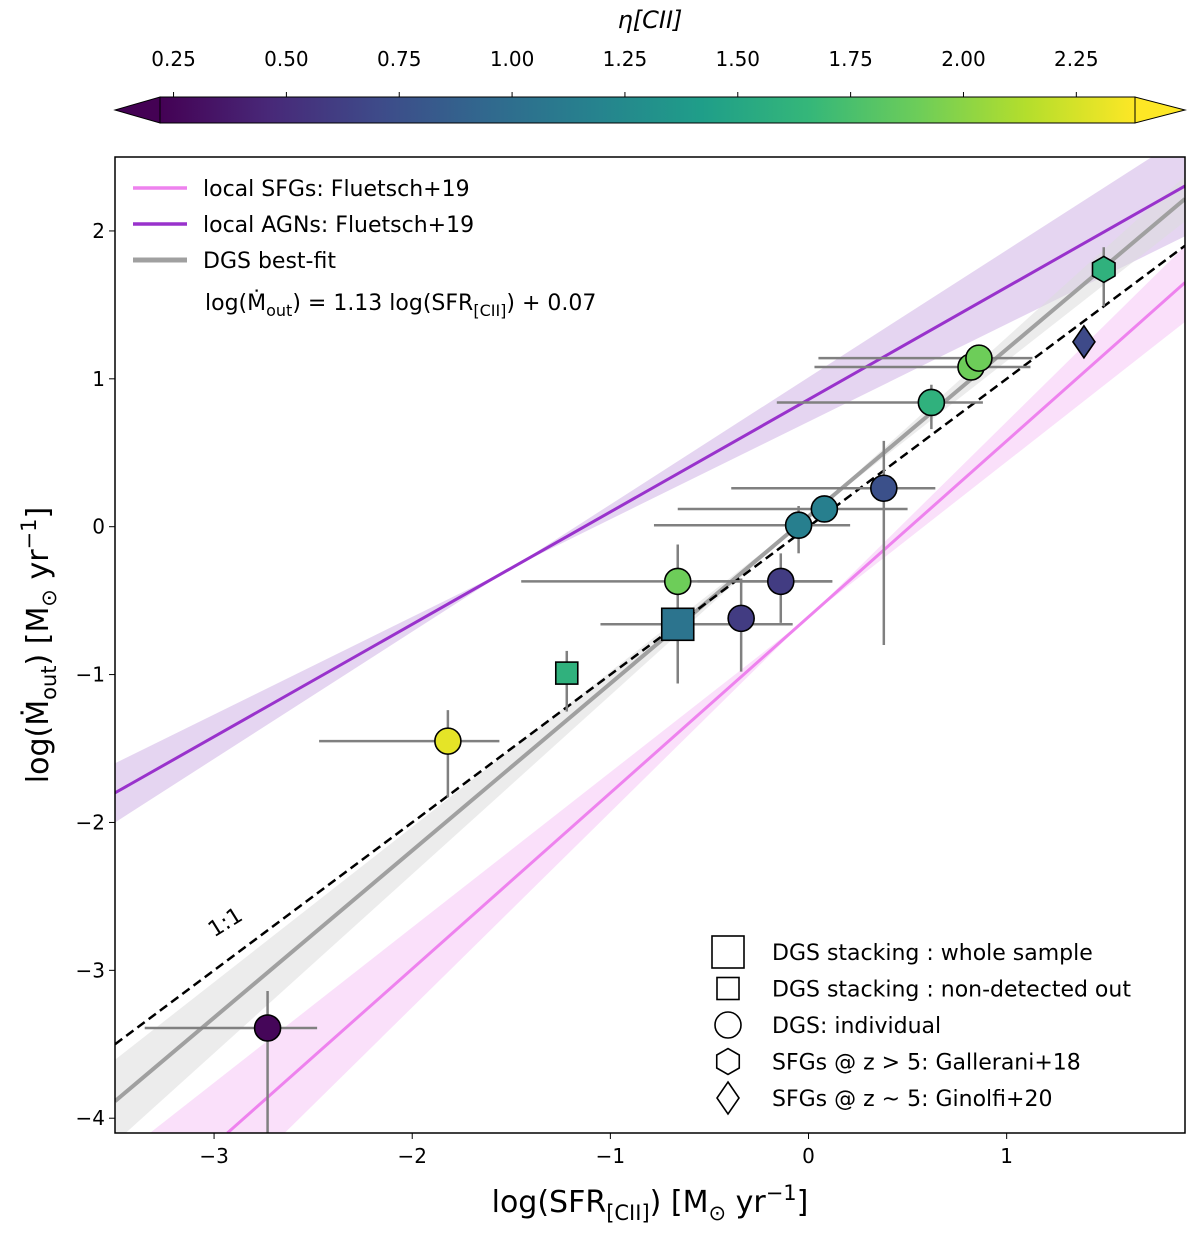  Describe the element at coordinates (625, 59) in the screenshot. I see `colorbar-tick-label: 1.25` at that location.